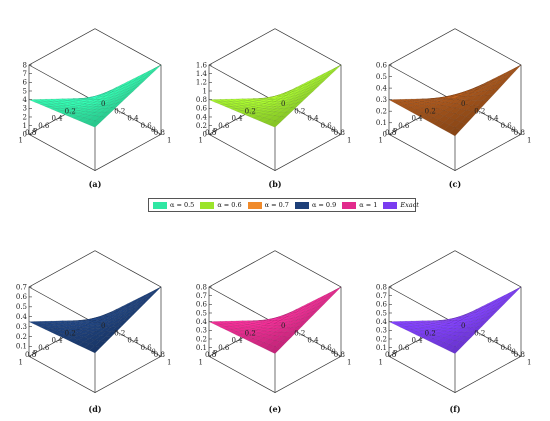  I want to click on z-tick-label: 3, so click(25, 109).